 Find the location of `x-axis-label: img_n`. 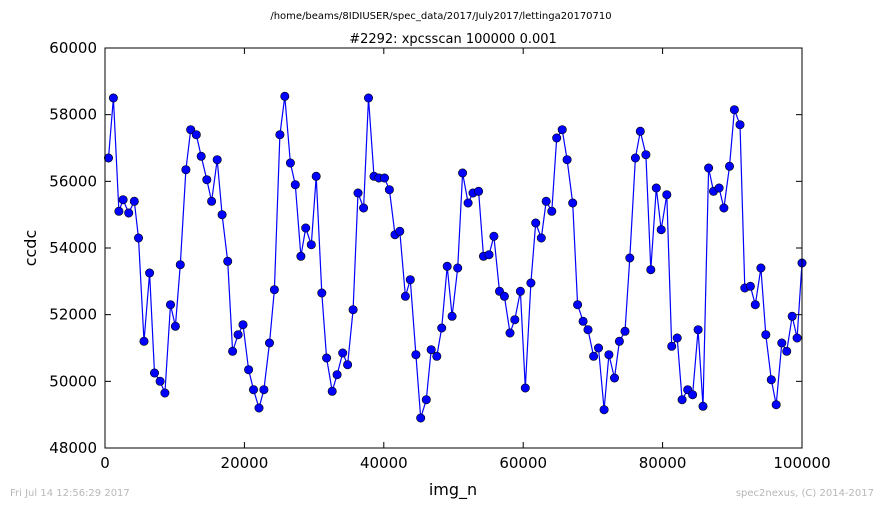

x-axis-label: img_n is located at coordinates (453, 490).